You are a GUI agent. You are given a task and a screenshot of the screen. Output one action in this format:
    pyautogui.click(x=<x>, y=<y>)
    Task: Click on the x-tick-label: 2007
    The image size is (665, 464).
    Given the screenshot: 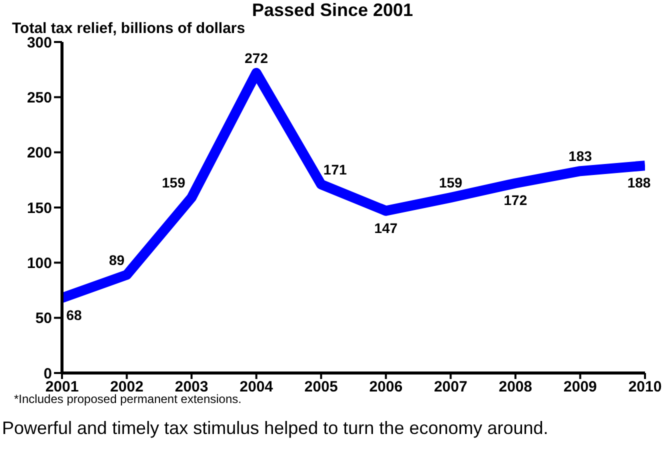 What is the action you would take?
    pyautogui.click(x=451, y=387)
    